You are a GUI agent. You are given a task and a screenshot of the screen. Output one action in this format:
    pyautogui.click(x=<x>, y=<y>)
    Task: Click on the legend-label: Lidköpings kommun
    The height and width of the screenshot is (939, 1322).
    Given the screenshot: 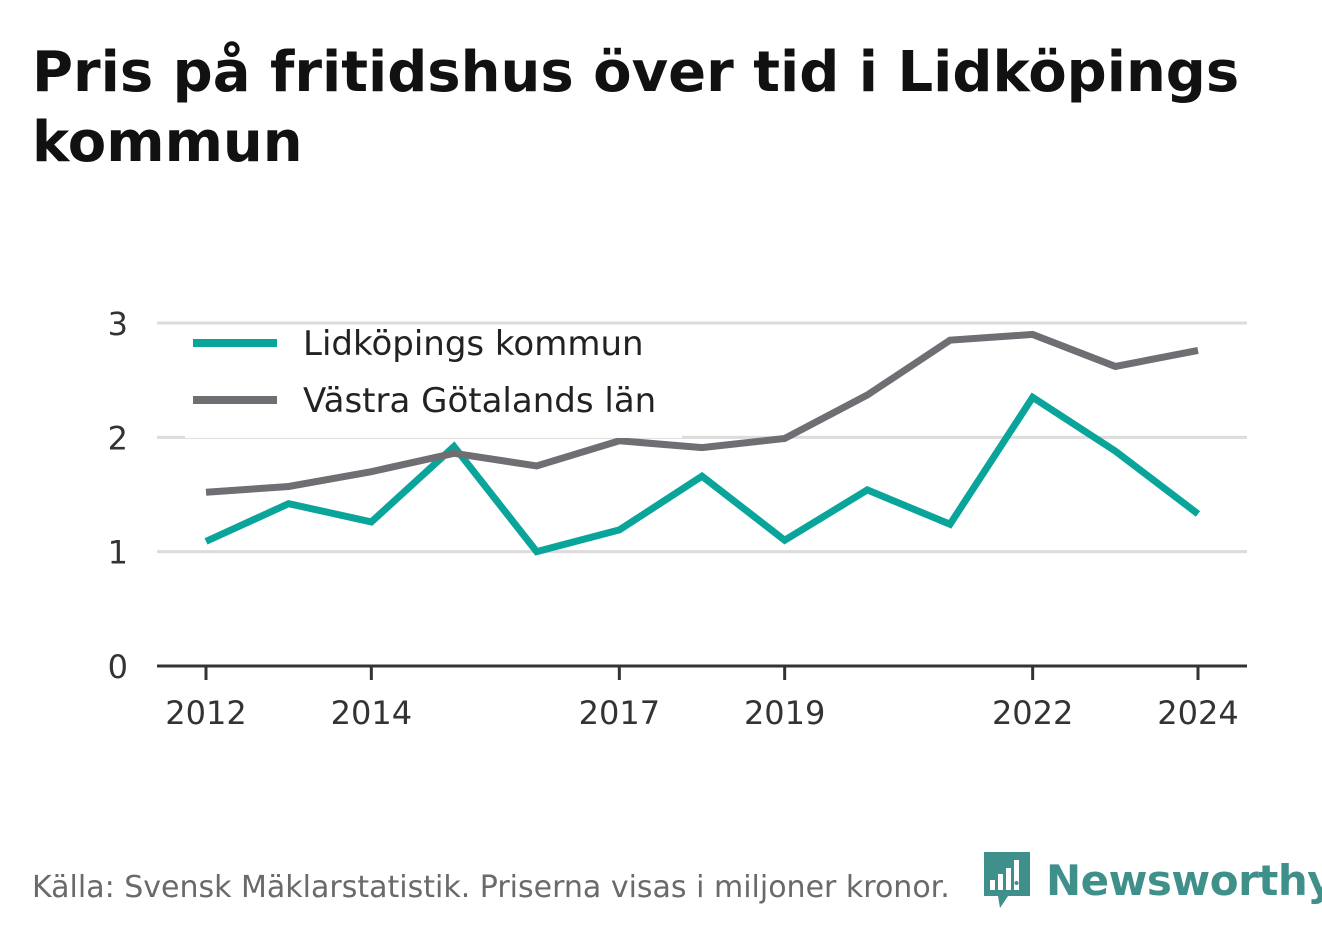 What is the action you would take?
    pyautogui.click(x=473, y=344)
    